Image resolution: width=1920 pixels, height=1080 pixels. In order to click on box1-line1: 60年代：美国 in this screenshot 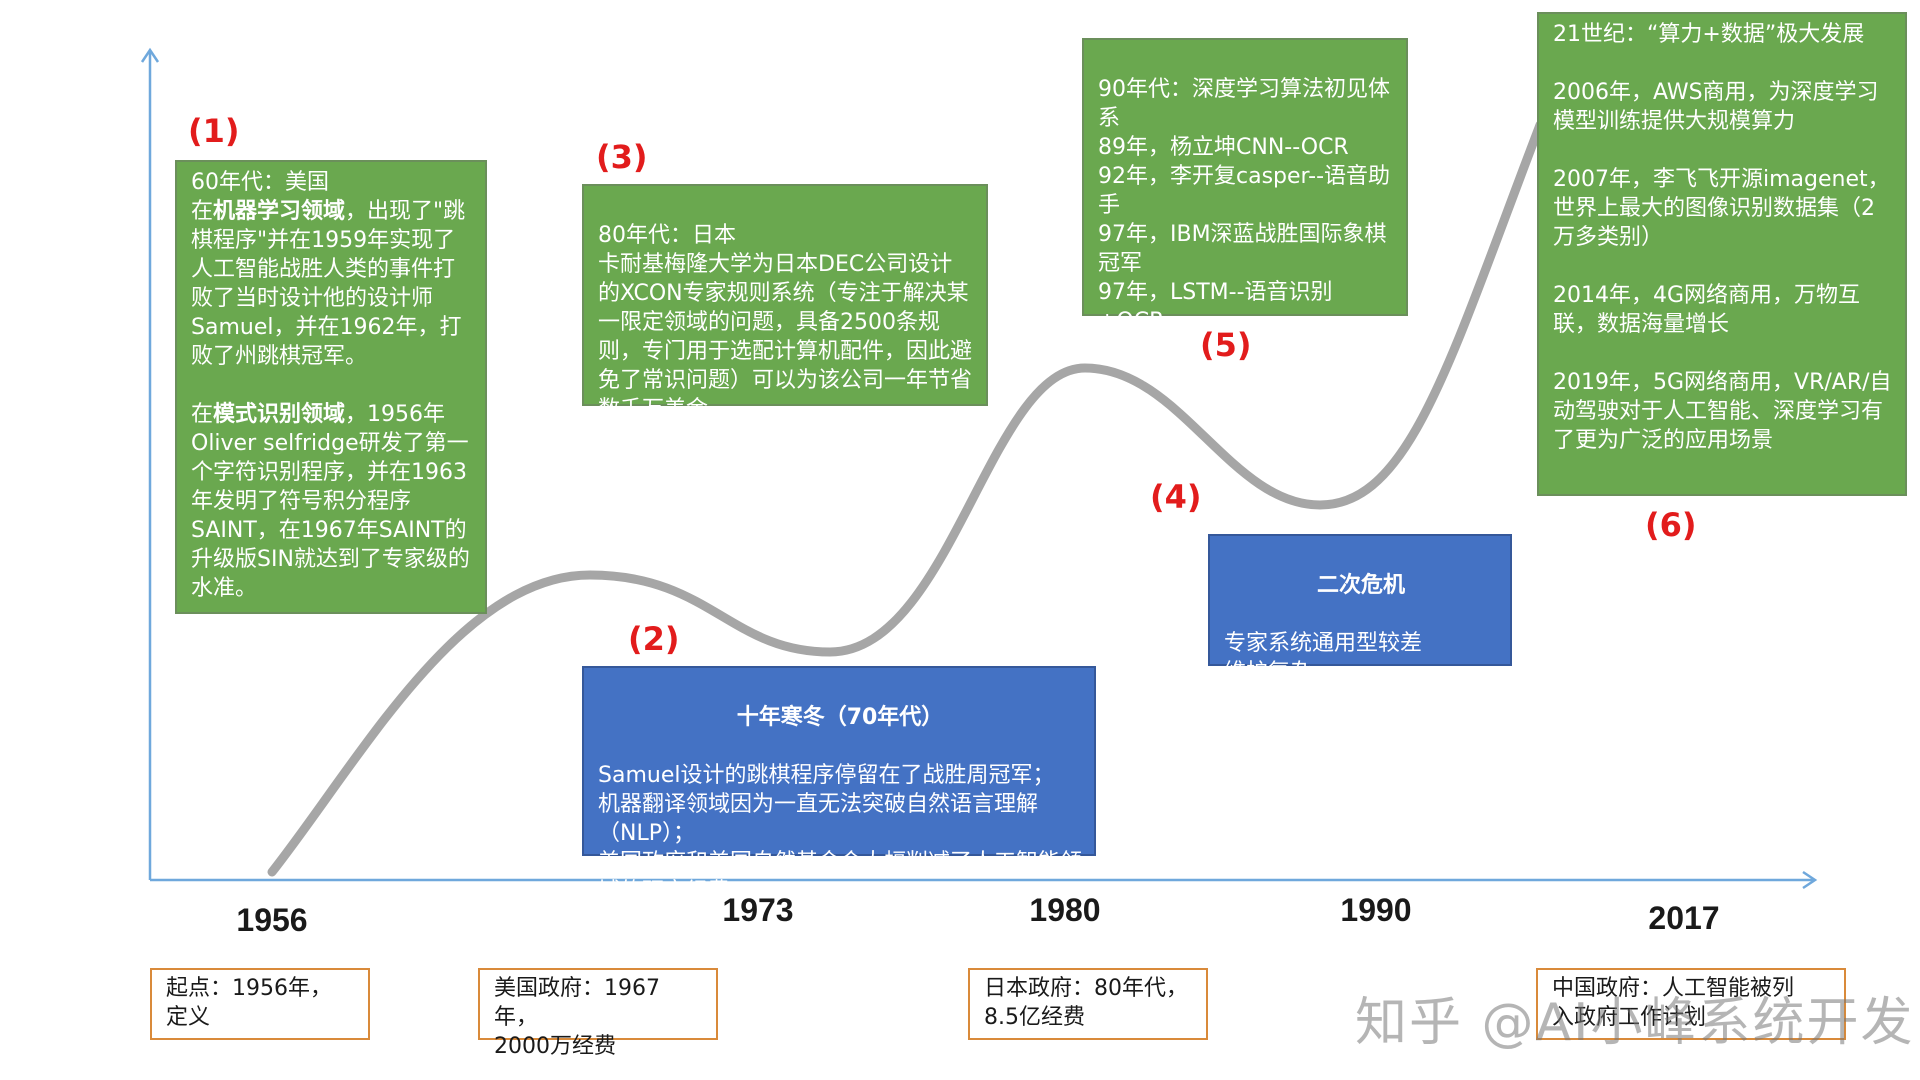, I will do `click(260, 182)`.